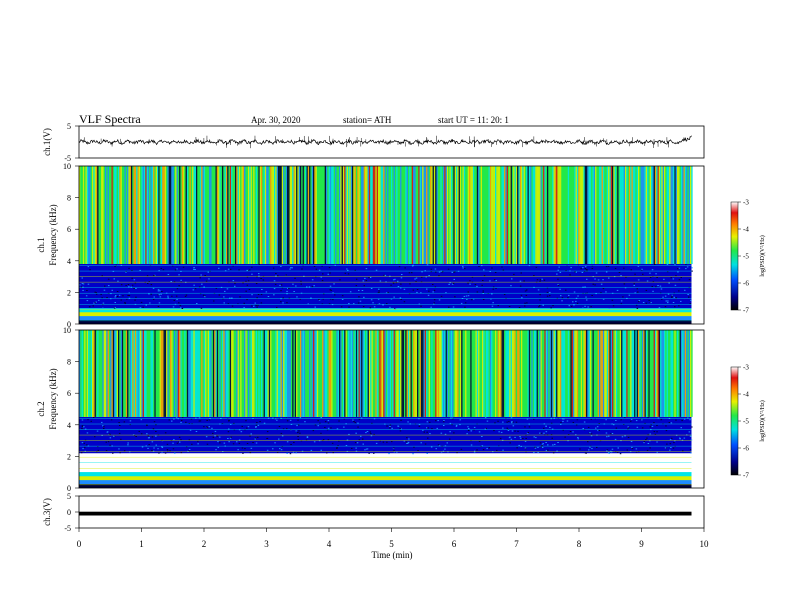  Describe the element at coordinates (71, 142) in the screenshot. I see `ch1-y-ticks: 5-5` at that location.